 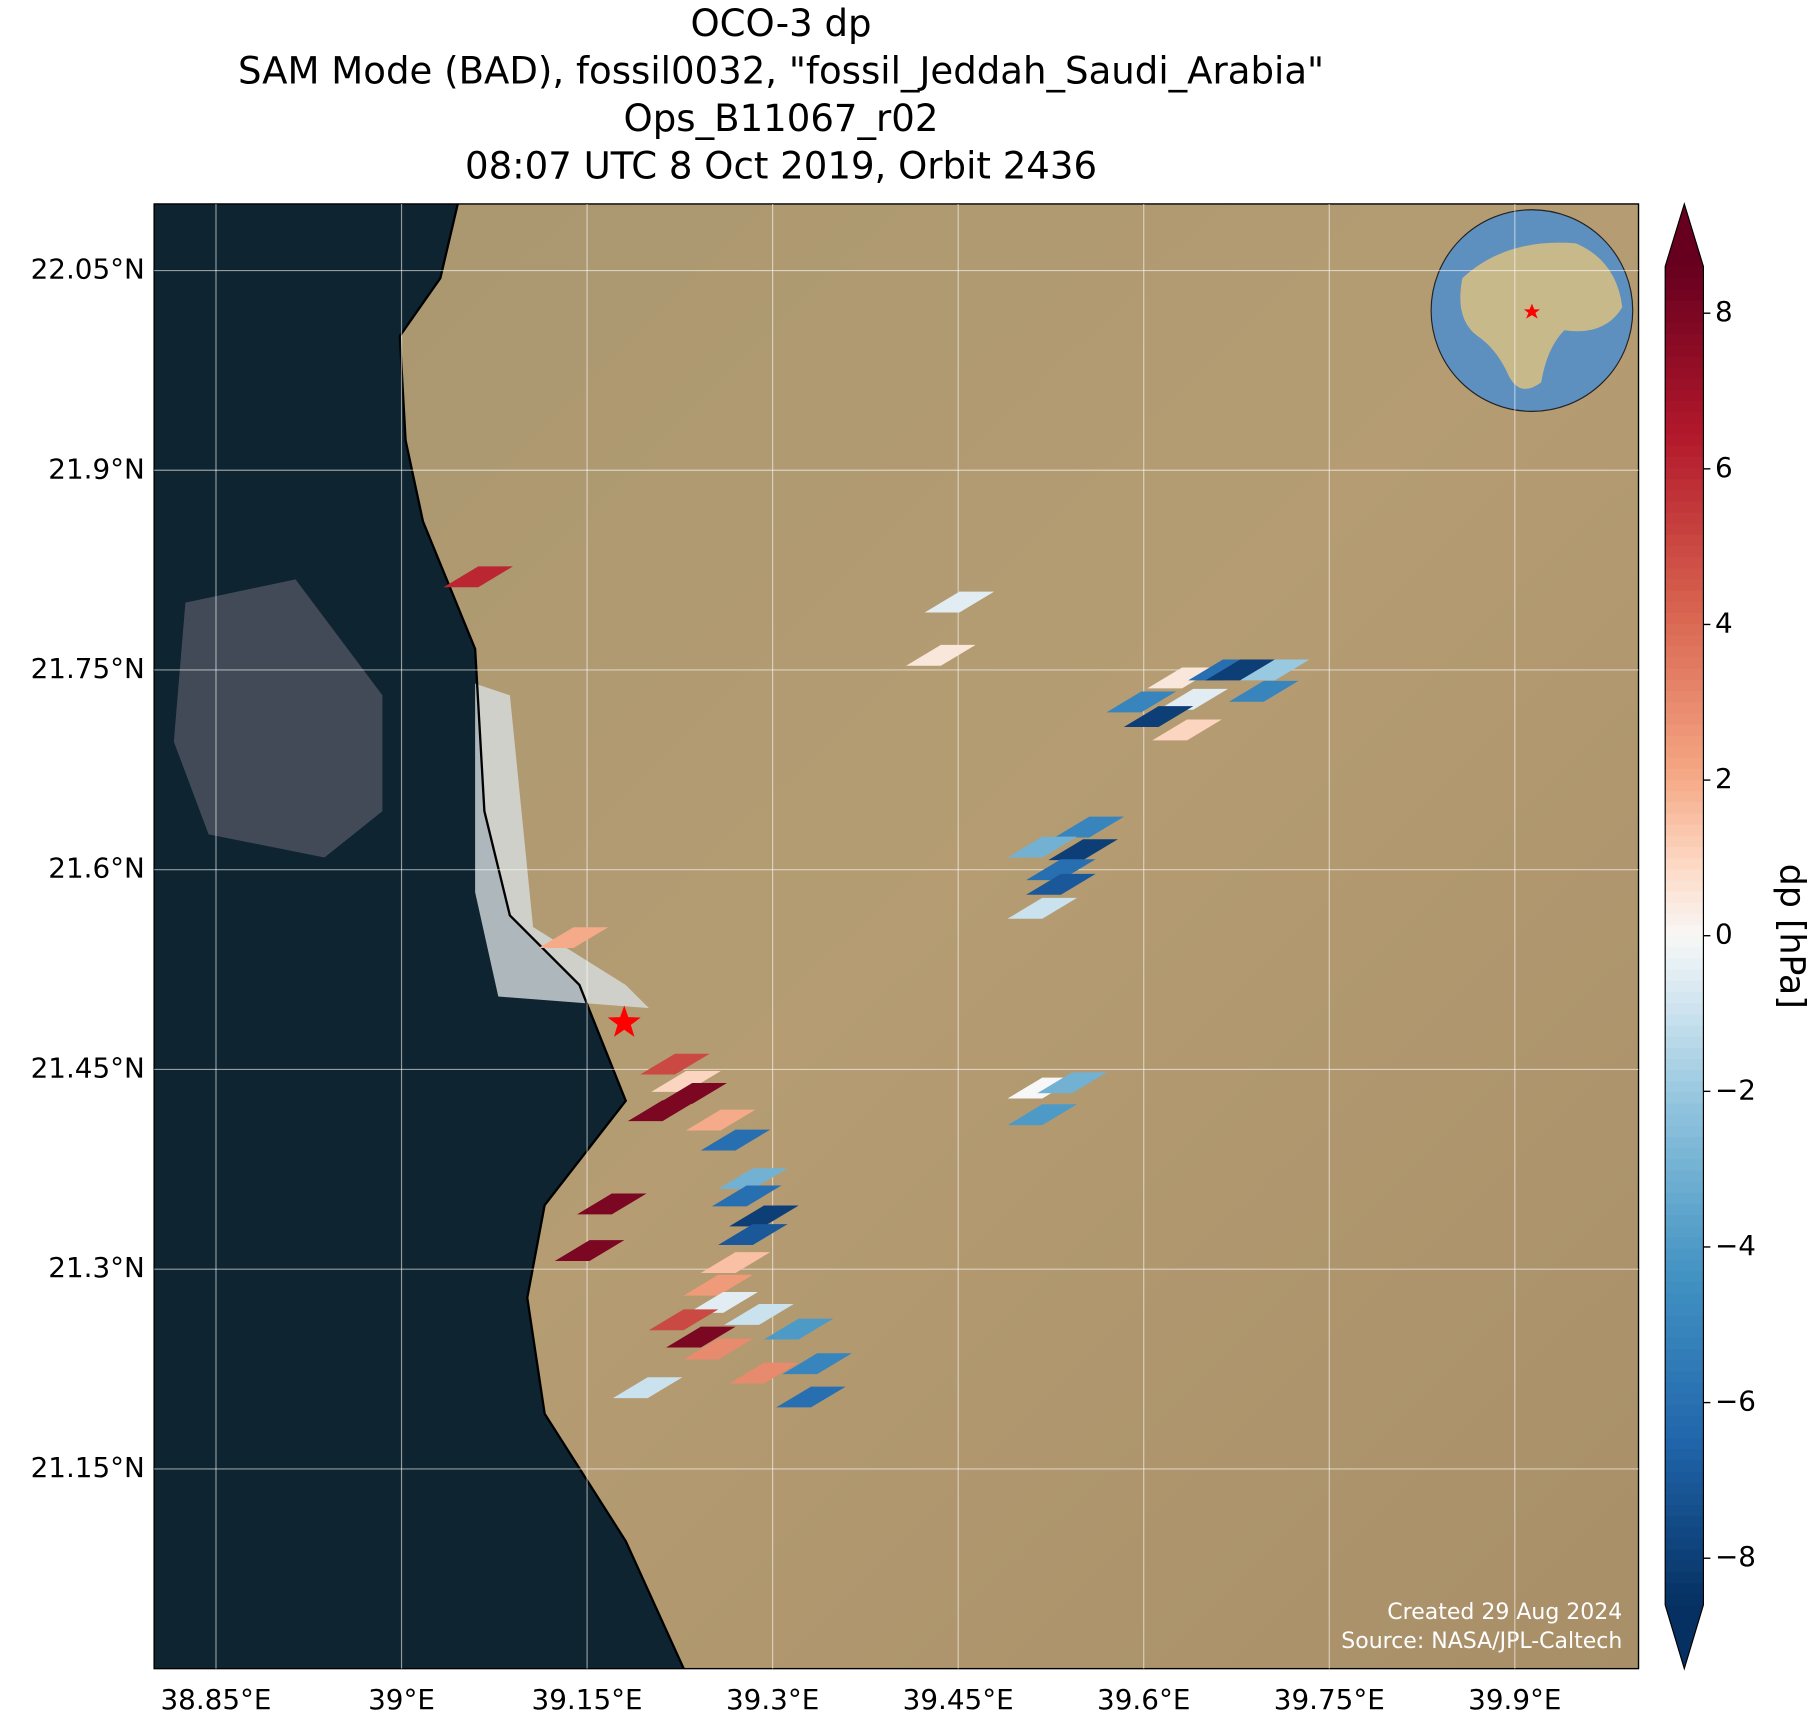 What do you see at coordinates (624, 1021) in the screenshot?
I see `target-marker` at bounding box center [624, 1021].